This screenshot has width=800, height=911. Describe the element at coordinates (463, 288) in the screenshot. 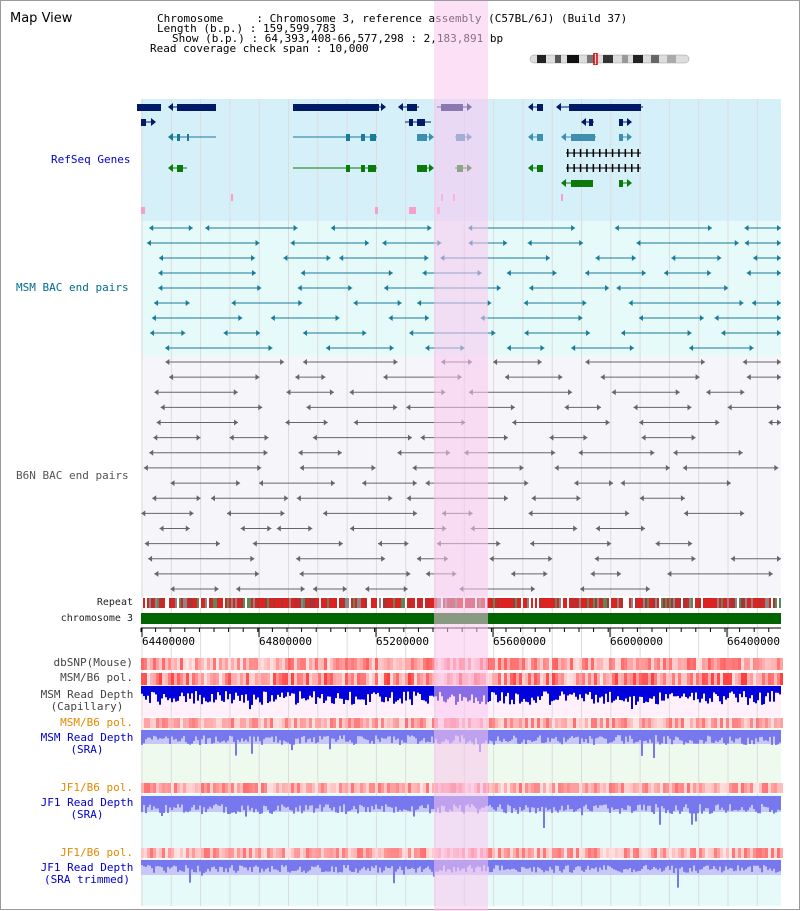

I see `msm-bac-track` at that location.